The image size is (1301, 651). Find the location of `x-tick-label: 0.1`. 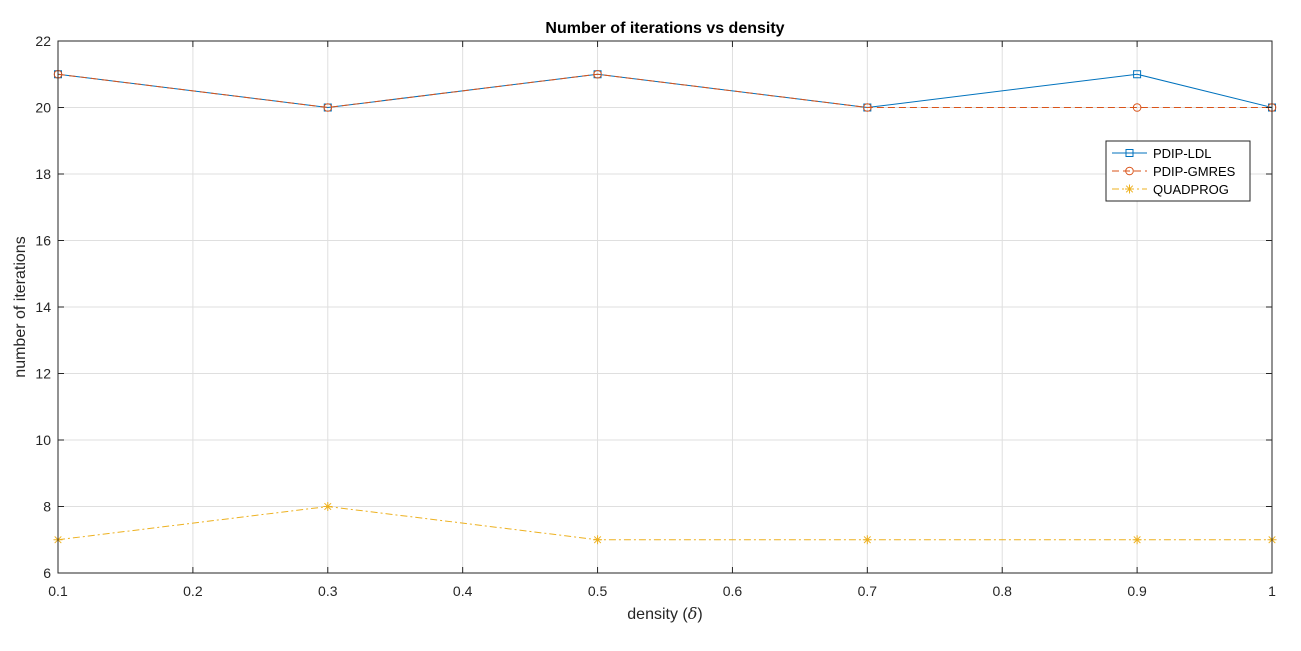

x-tick-label: 0.1 is located at coordinates (58, 591).